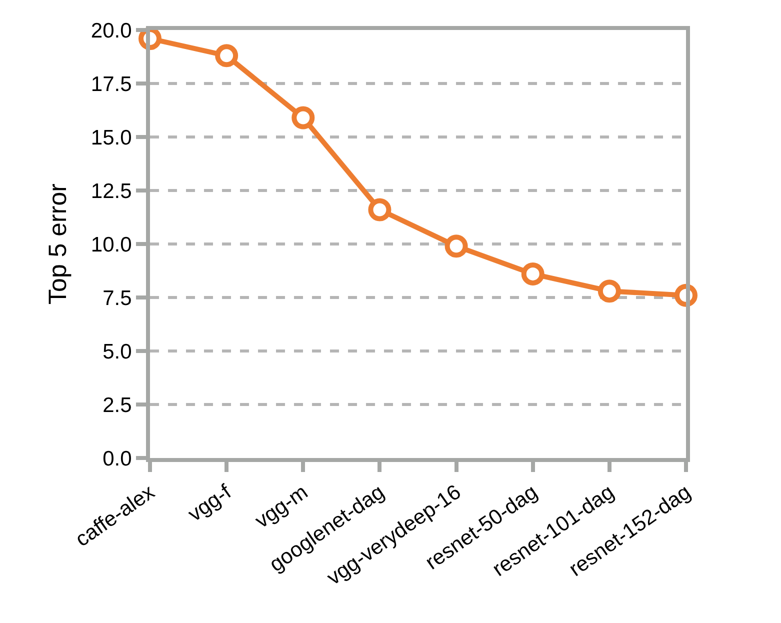 The height and width of the screenshot is (623, 781). What do you see at coordinates (117, 298) in the screenshot?
I see `y-tick-label: 7.5` at bounding box center [117, 298].